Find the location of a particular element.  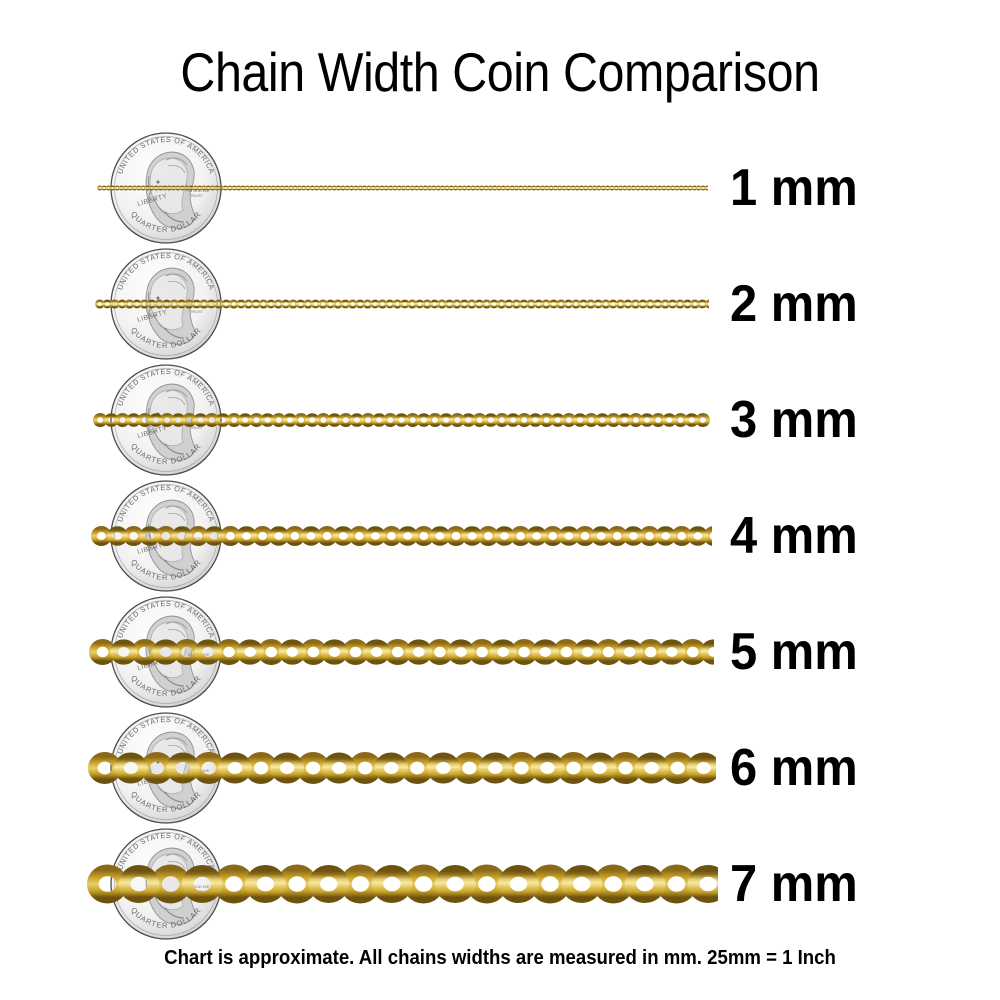

page-title: Chain Width Coin Comparison is located at coordinates (500, 72).